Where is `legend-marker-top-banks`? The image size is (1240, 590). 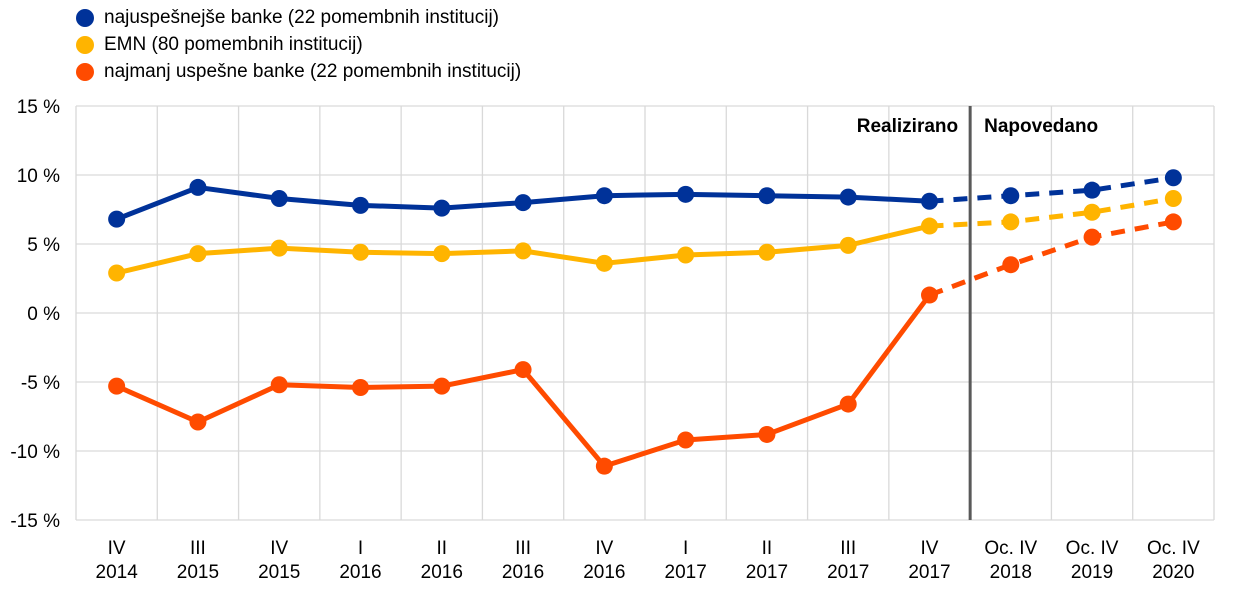
legend-marker-top-banks is located at coordinates (85, 17).